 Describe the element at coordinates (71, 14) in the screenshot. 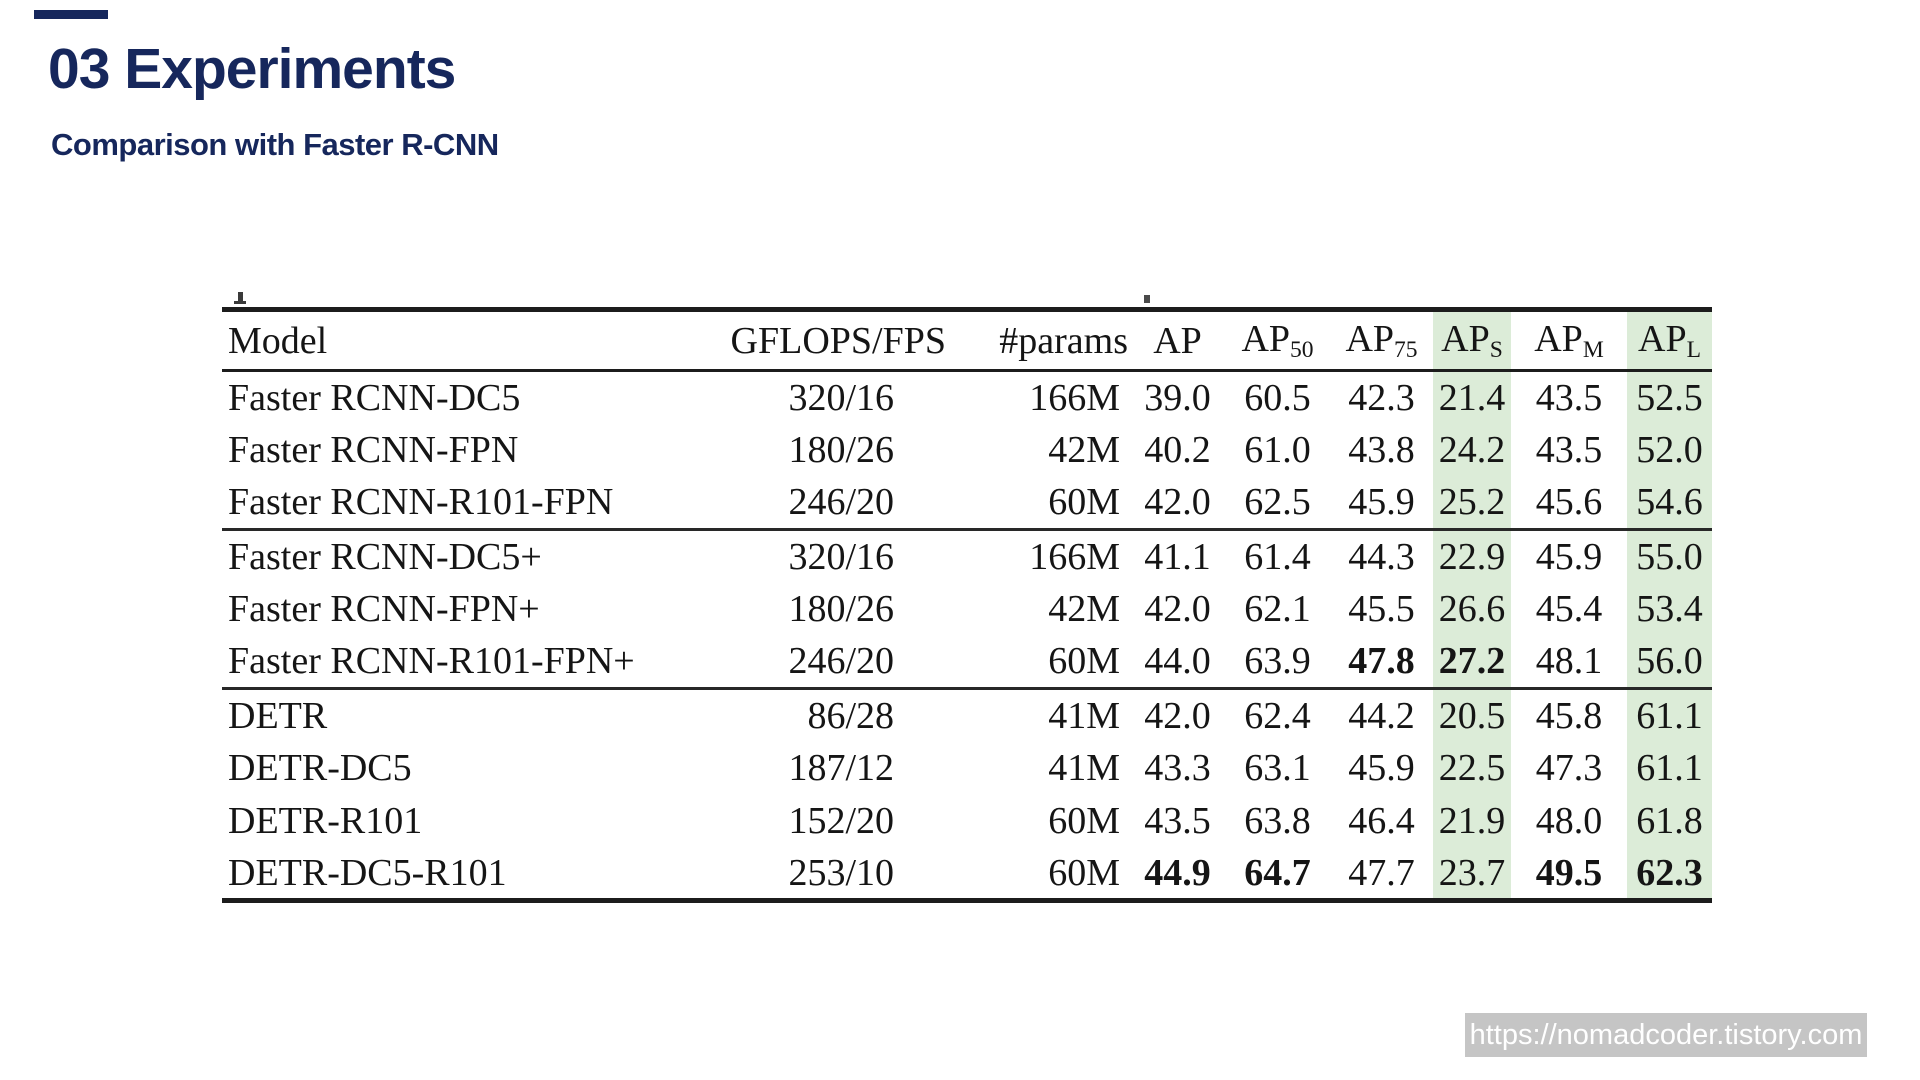

I see `title-accent-bar` at that location.